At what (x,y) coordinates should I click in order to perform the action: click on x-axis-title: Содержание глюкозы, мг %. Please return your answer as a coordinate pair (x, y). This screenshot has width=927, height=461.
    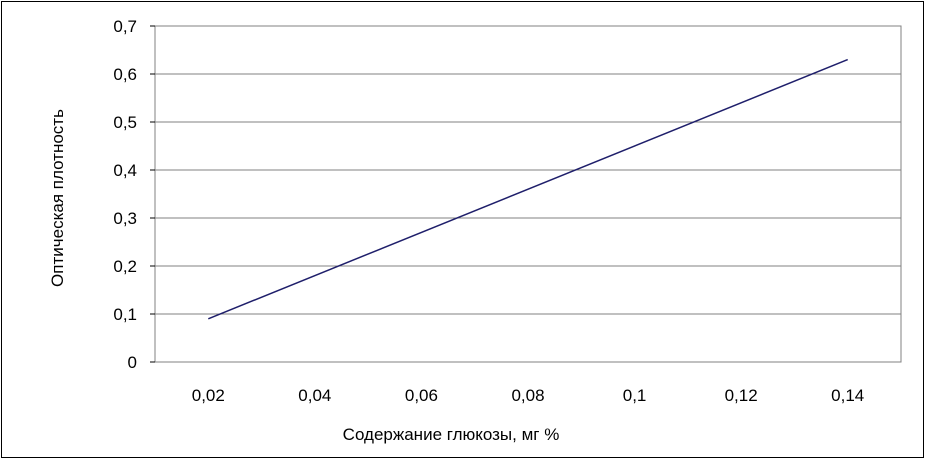
    Looking at the image, I should click on (451, 434).